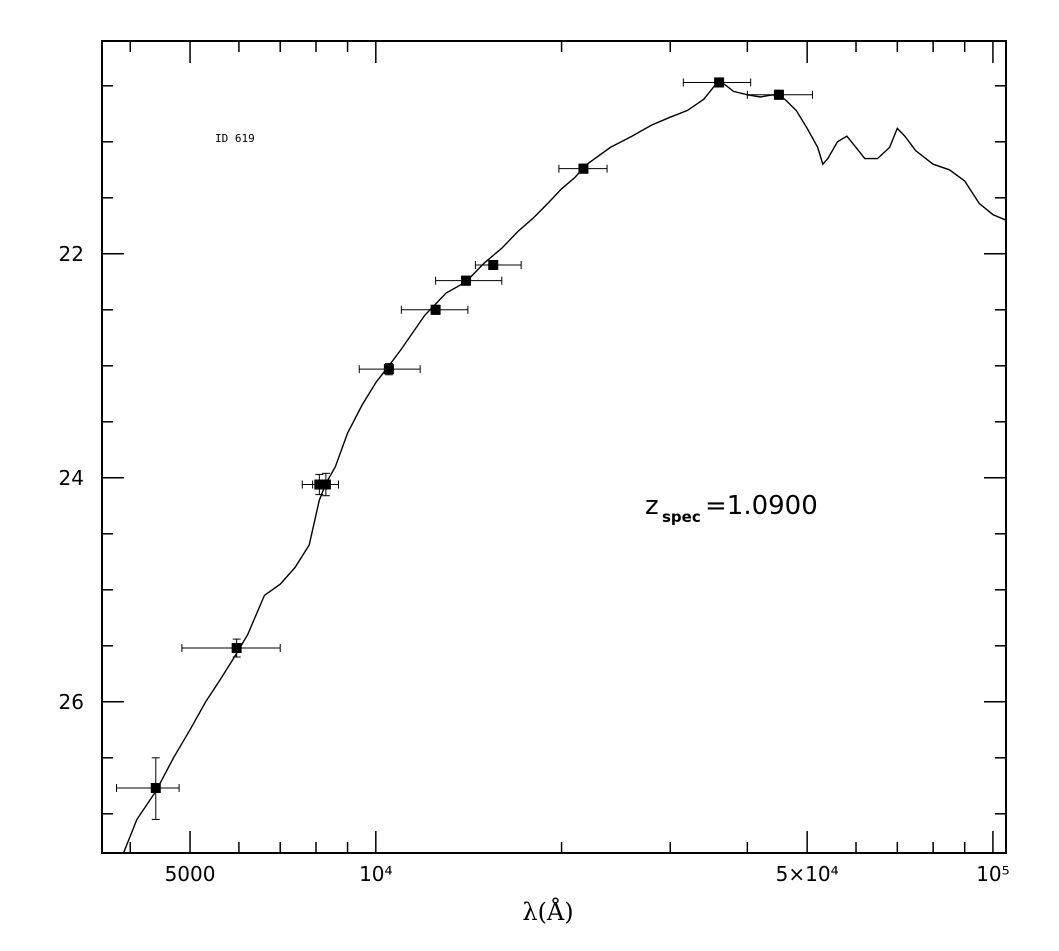  Describe the element at coordinates (190, 874) in the screenshot. I see `x-tick-label: 5000` at that location.